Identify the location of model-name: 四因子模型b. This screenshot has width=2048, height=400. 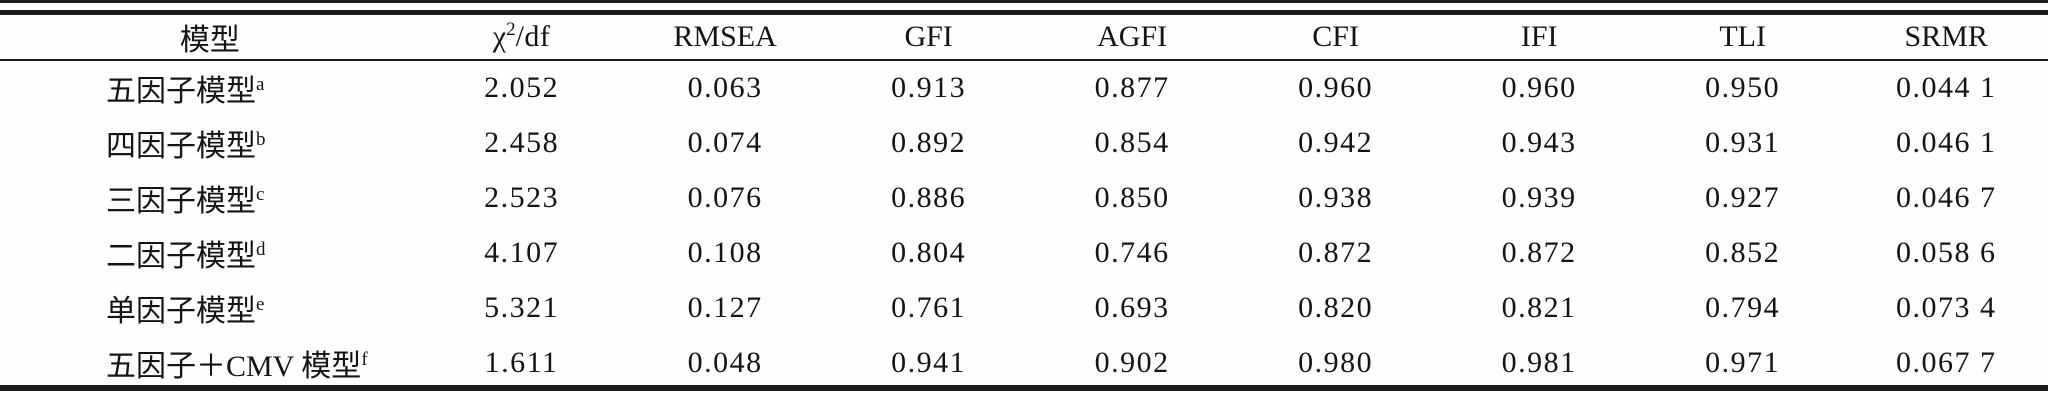
(210, 142).